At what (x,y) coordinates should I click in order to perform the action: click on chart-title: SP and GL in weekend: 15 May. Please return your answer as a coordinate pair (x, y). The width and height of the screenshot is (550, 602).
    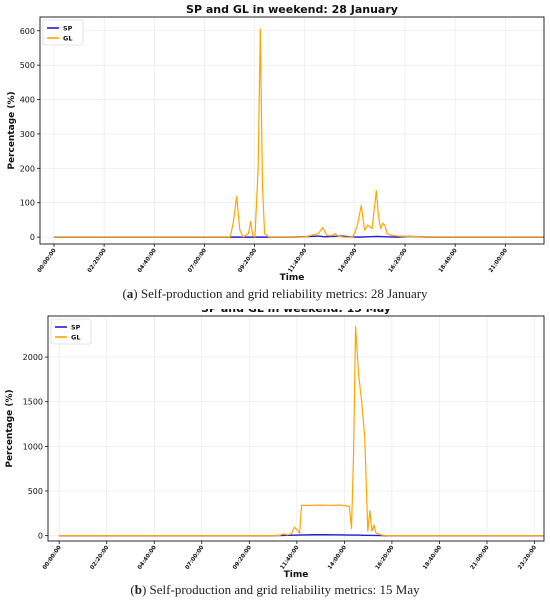
    Looking at the image, I should click on (296, 312).